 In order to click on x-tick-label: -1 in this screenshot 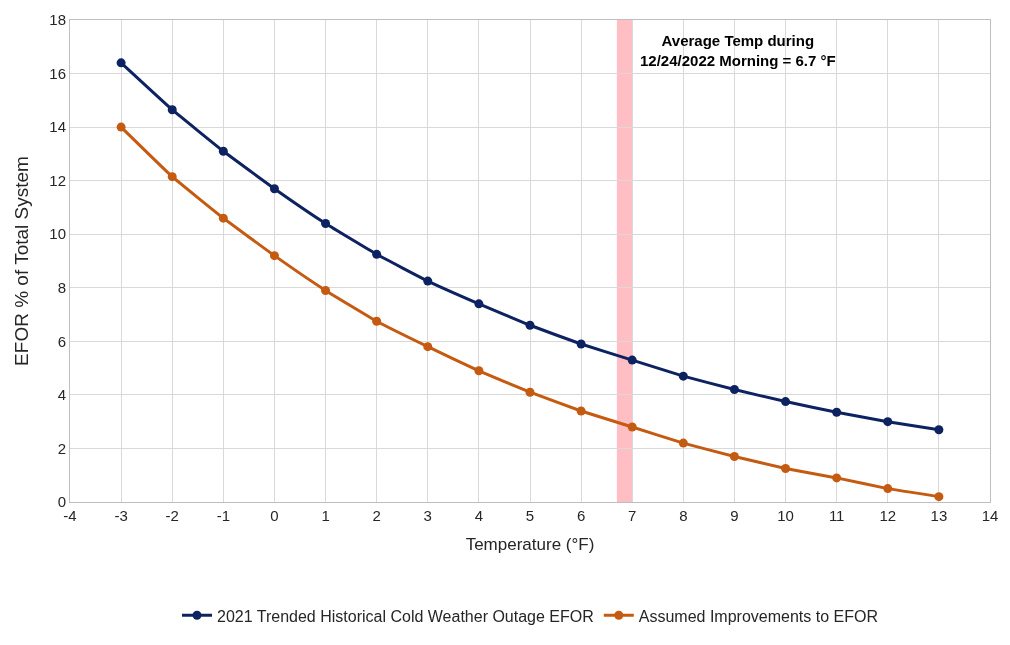, I will do `click(223, 515)`.